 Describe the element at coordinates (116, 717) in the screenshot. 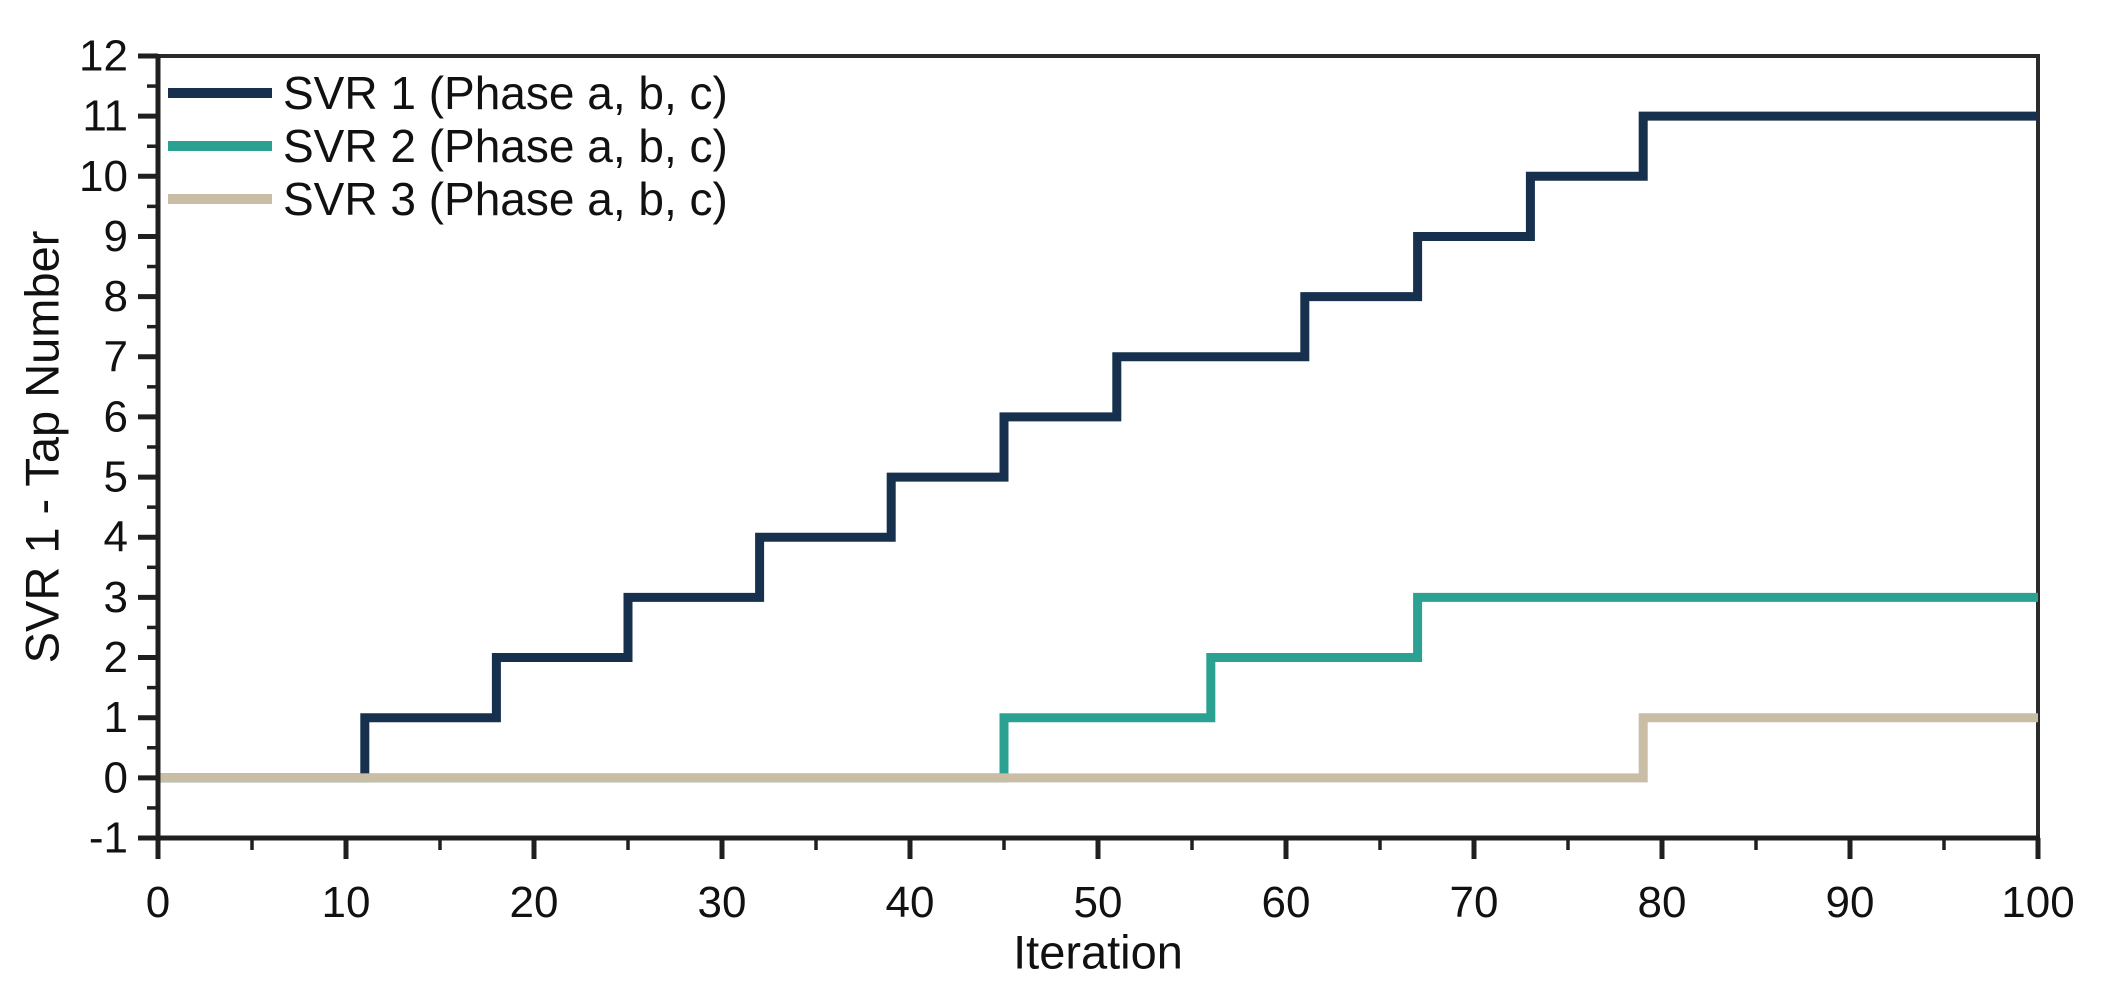

I see `y-tick-label: 1` at that location.